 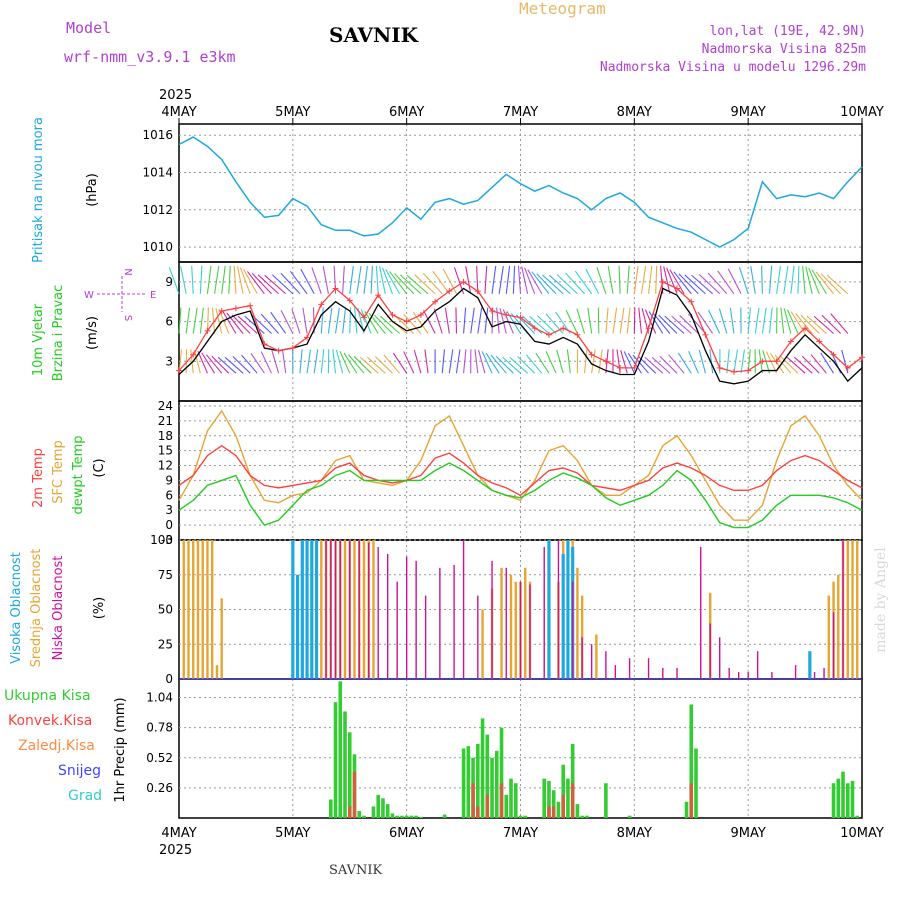 I want to click on temp-tick-label: 21, so click(x=165, y=421).